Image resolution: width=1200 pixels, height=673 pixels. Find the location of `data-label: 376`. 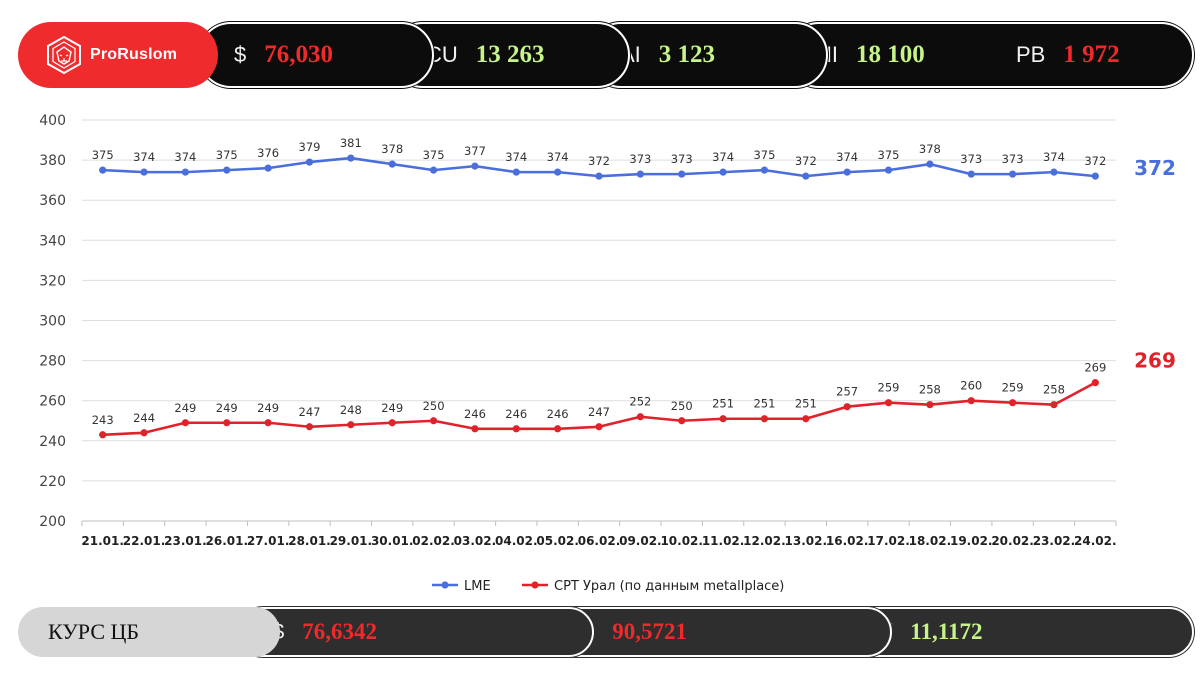

data-label: 376 is located at coordinates (268, 153).